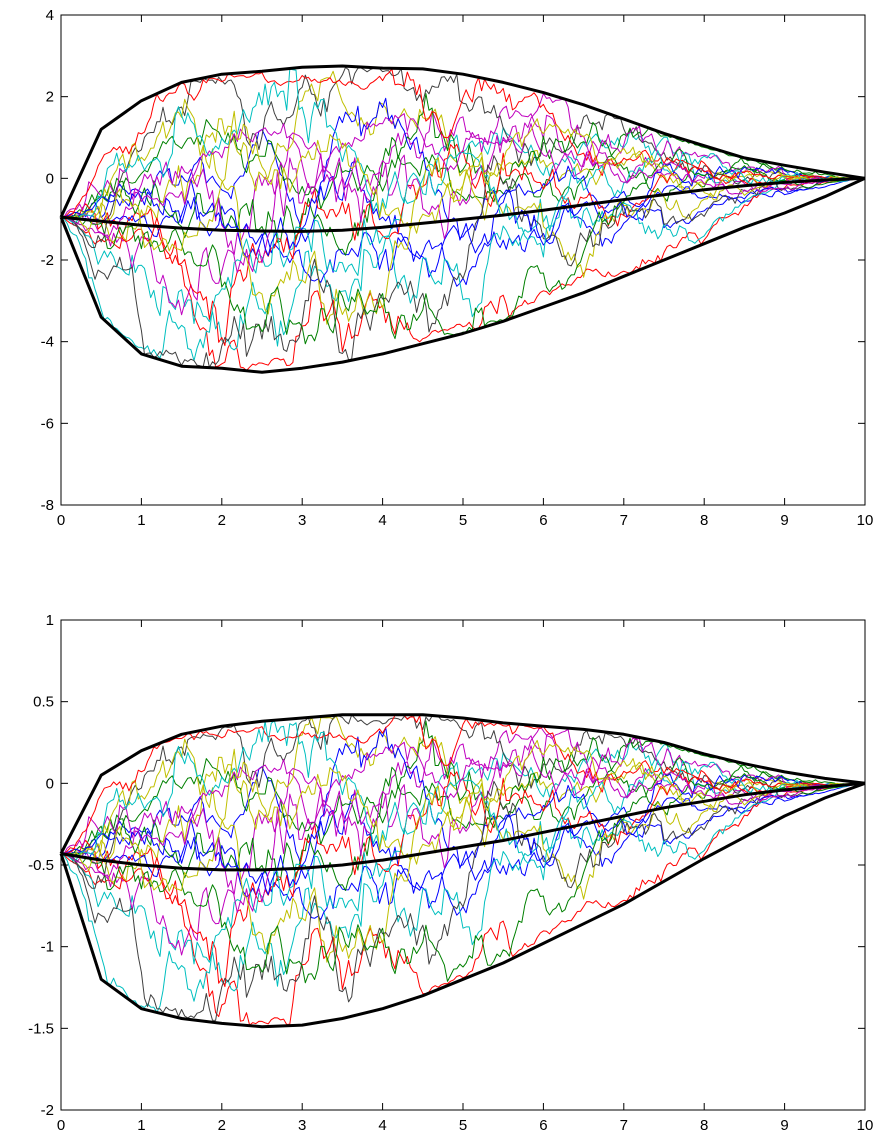  Describe the element at coordinates (47, 947) in the screenshot. I see `y-tick-label: -1` at that location.